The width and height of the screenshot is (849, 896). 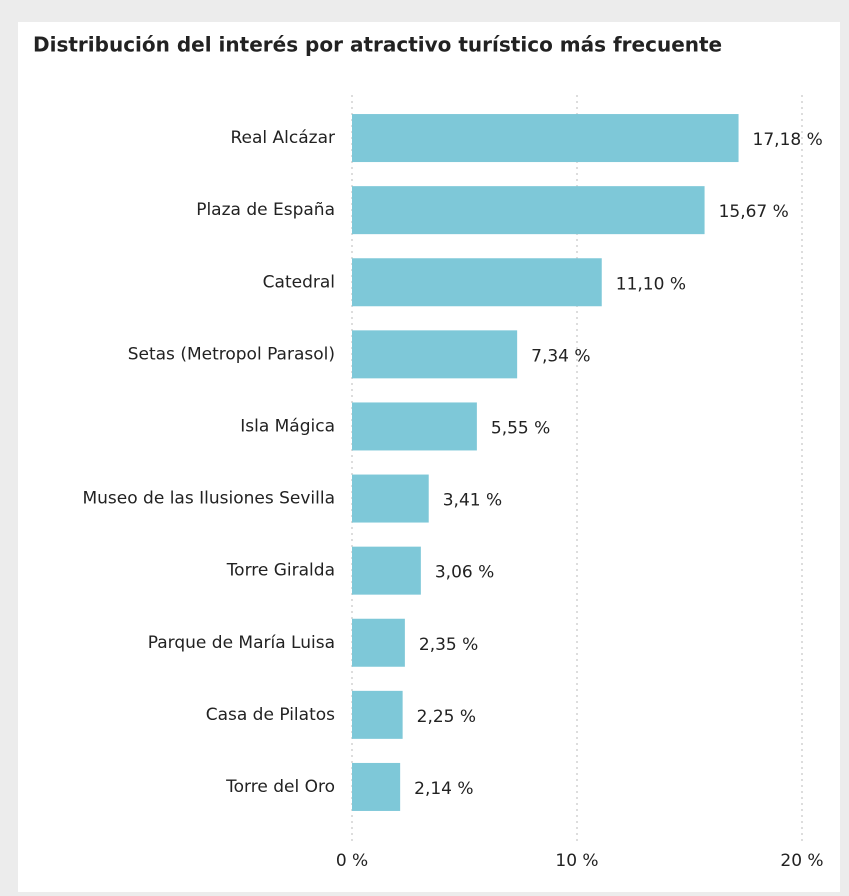 What do you see at coordinates (464, 573) in the screenshot?
I see `value-label: 3,06 %` at bounding box center [464, 573].